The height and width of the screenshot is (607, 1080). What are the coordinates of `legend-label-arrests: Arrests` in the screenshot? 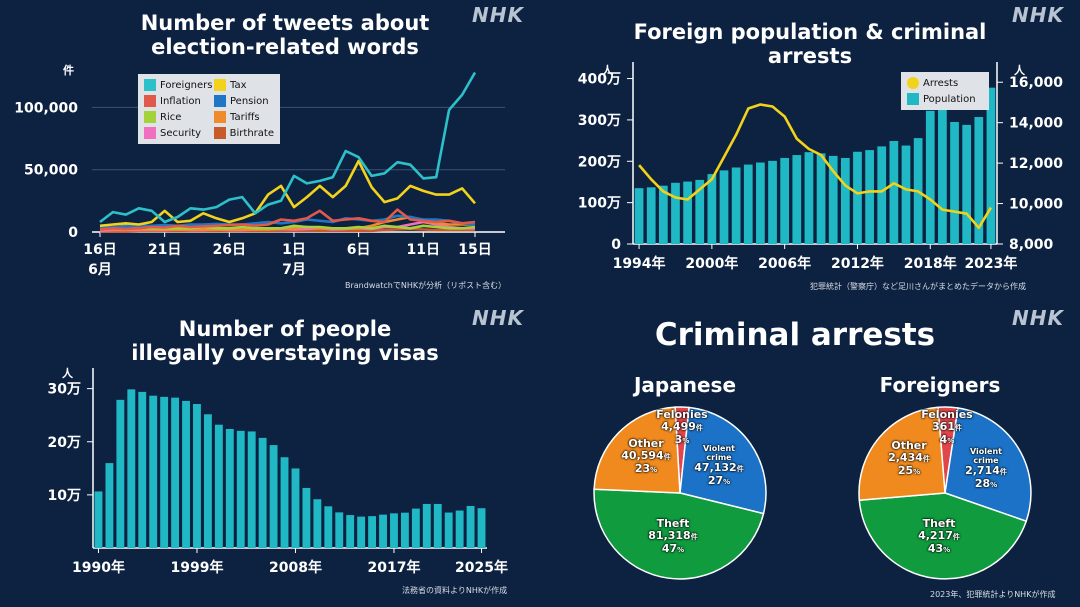 It's located at (941, 83).